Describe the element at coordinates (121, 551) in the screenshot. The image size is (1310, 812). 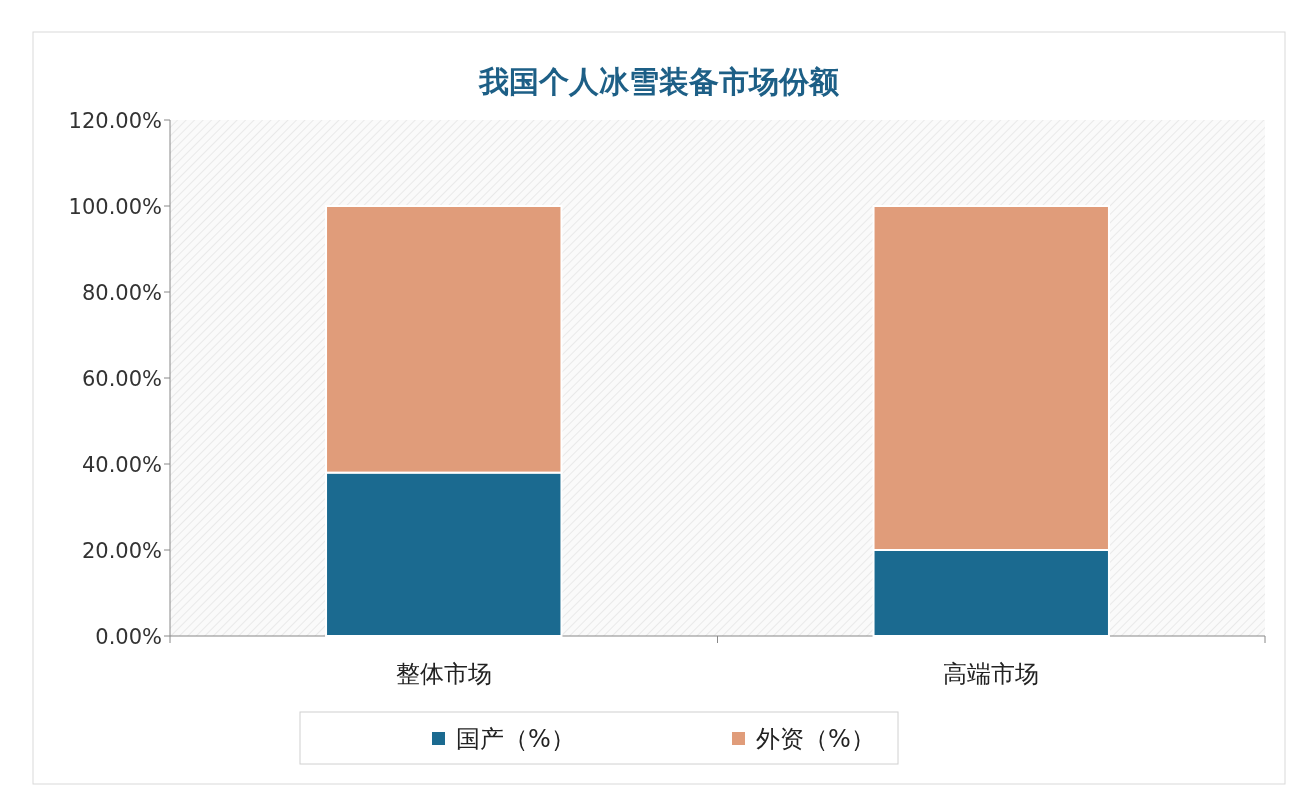
I see `y-tick-label: 20.00%` at that location.